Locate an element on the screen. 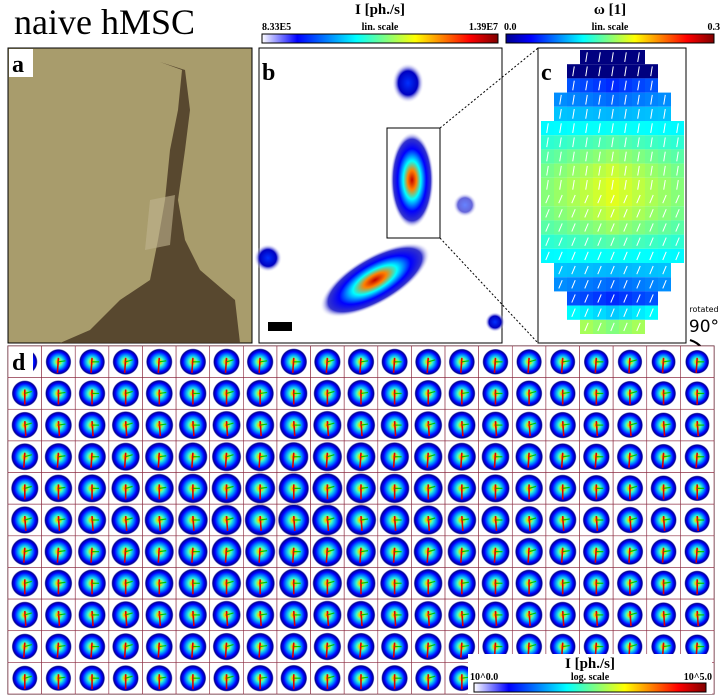 Image resolution: width=720 pixels, height=700 pixels. colorbar-label: ω [1] is located at coordinates (610, 10).